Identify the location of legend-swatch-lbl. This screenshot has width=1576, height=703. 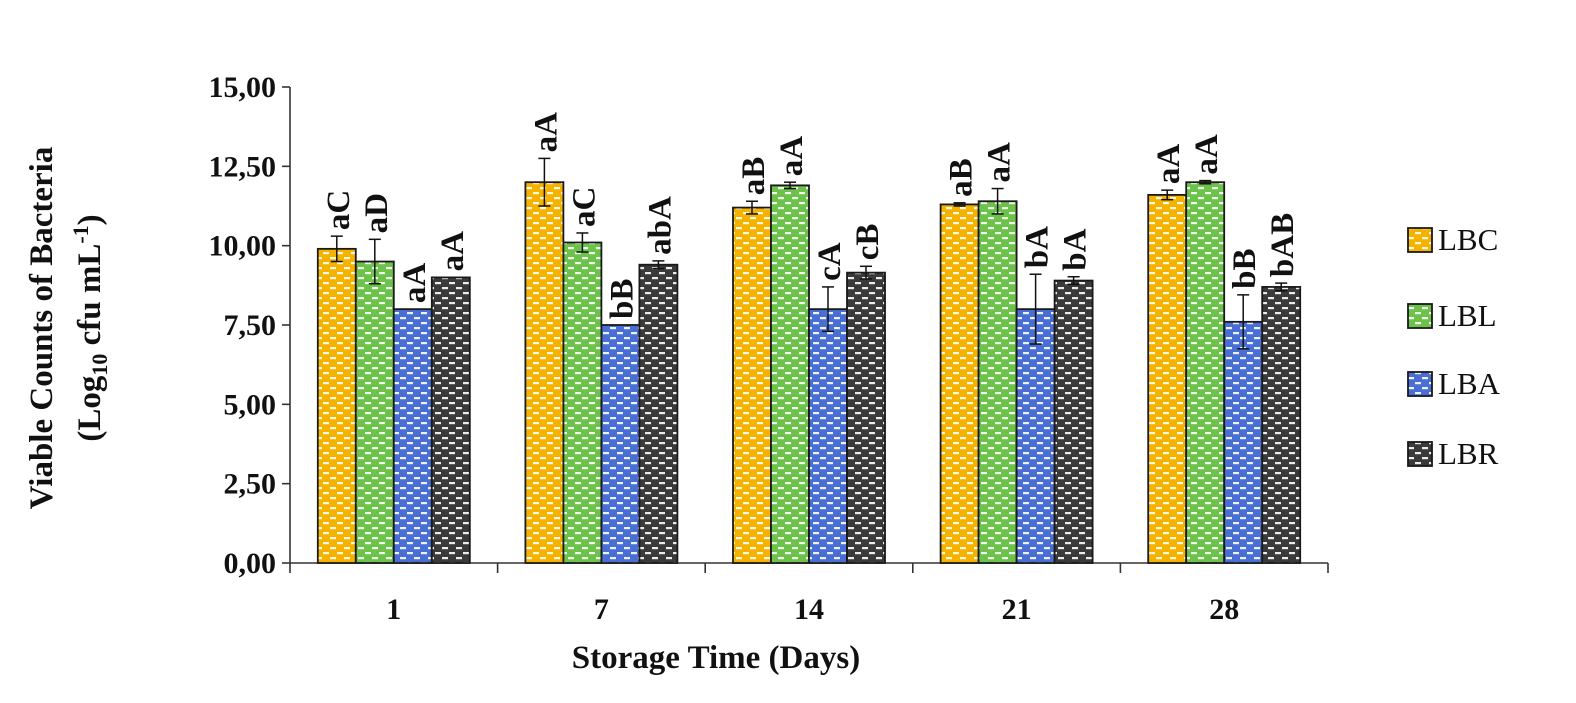
(1420, 316).